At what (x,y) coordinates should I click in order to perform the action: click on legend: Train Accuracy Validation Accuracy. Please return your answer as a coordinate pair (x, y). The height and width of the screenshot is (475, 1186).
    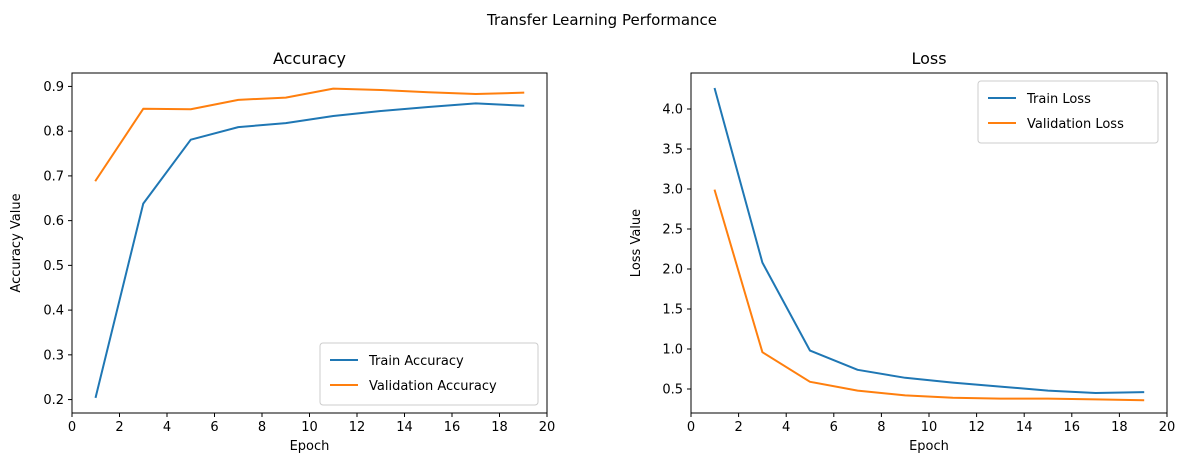
    Looking at the image, I should click on (429, 374).